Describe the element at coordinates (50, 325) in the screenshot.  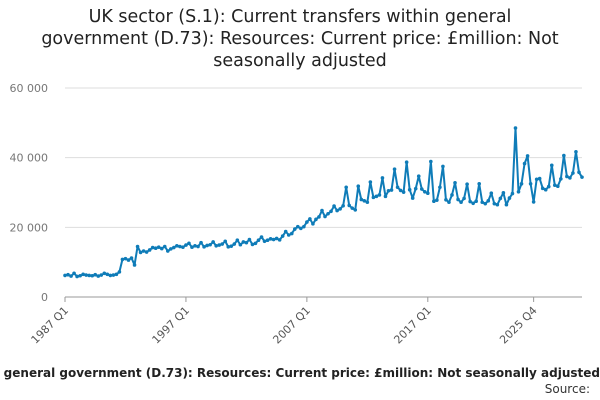
I see `x-tick-label: 1987 Q1` at that location.